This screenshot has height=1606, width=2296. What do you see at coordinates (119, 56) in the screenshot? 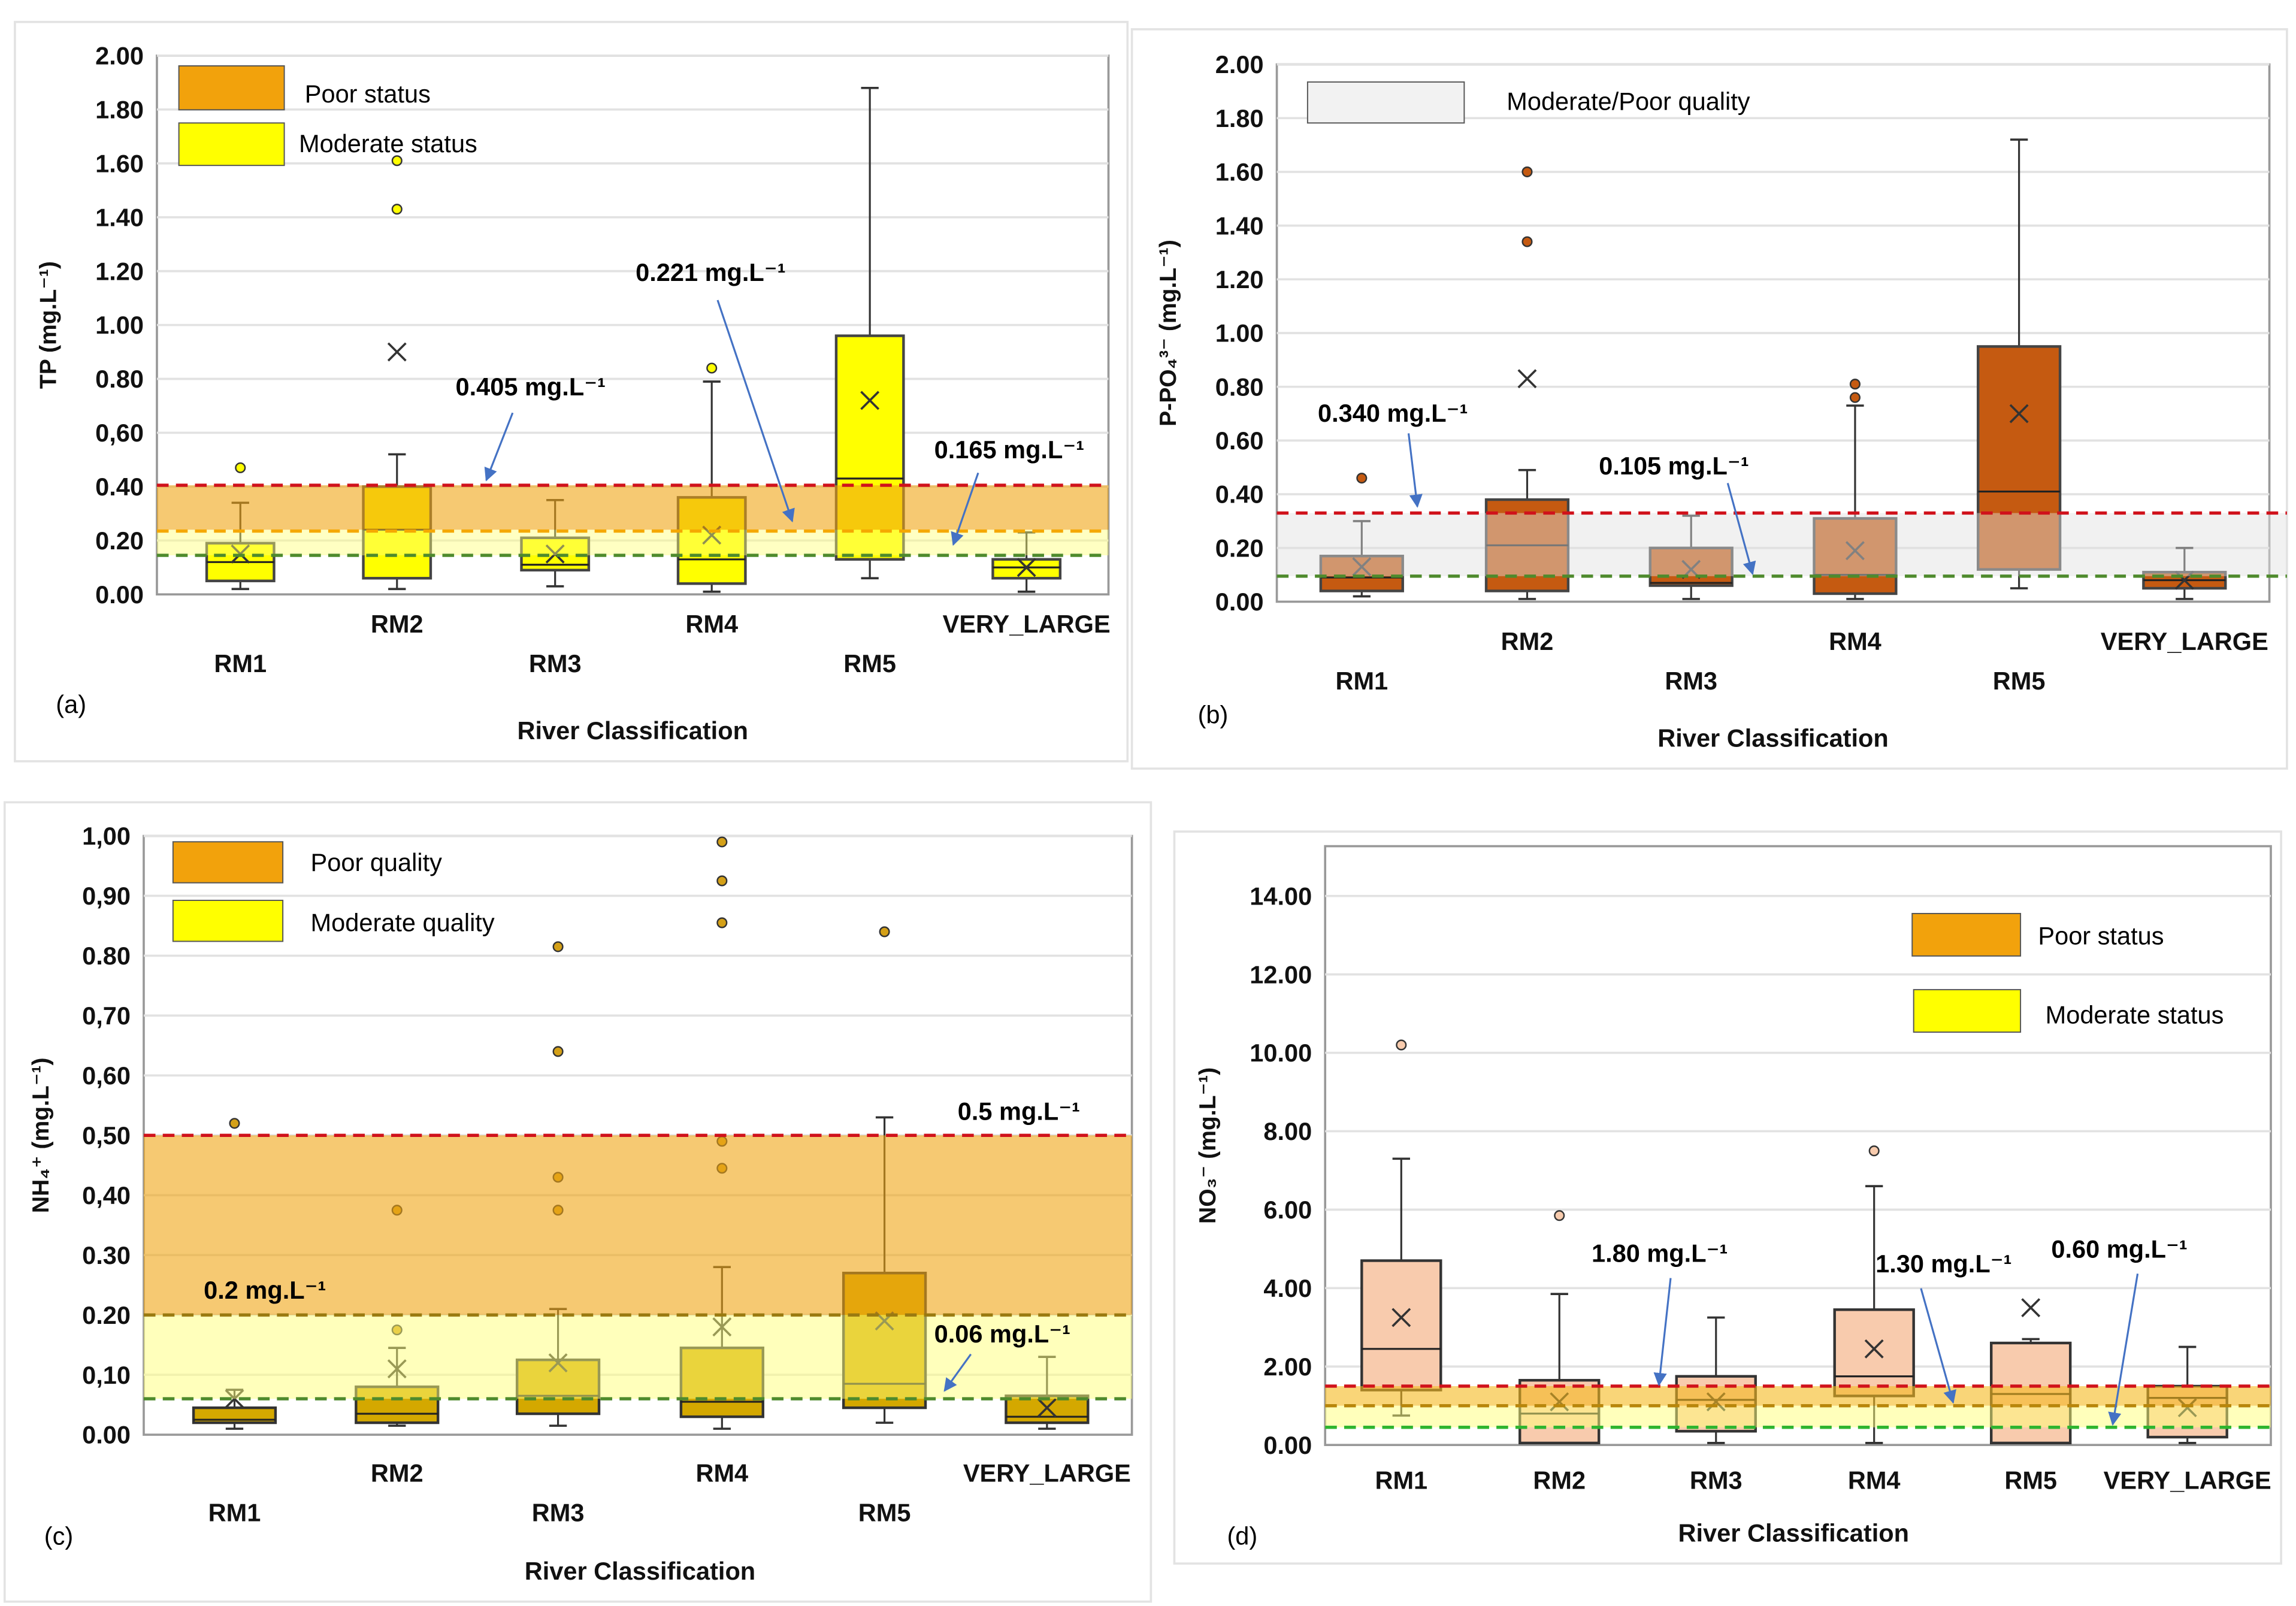
I see `y-tick-label: 2.00` at bounding box center [119, 56].